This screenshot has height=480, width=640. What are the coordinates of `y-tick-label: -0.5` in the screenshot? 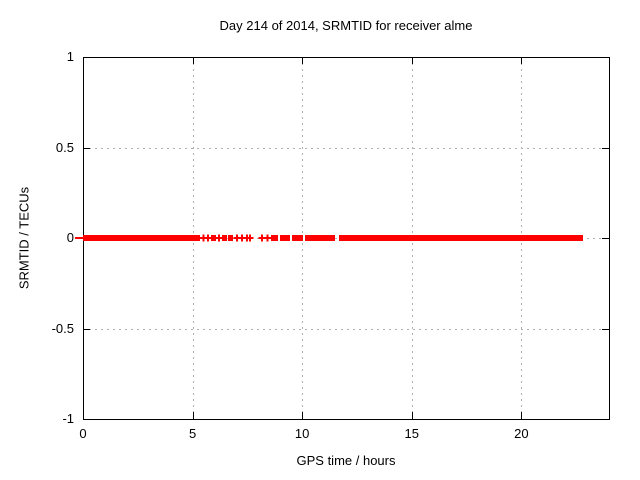 It's located at (62, 328).